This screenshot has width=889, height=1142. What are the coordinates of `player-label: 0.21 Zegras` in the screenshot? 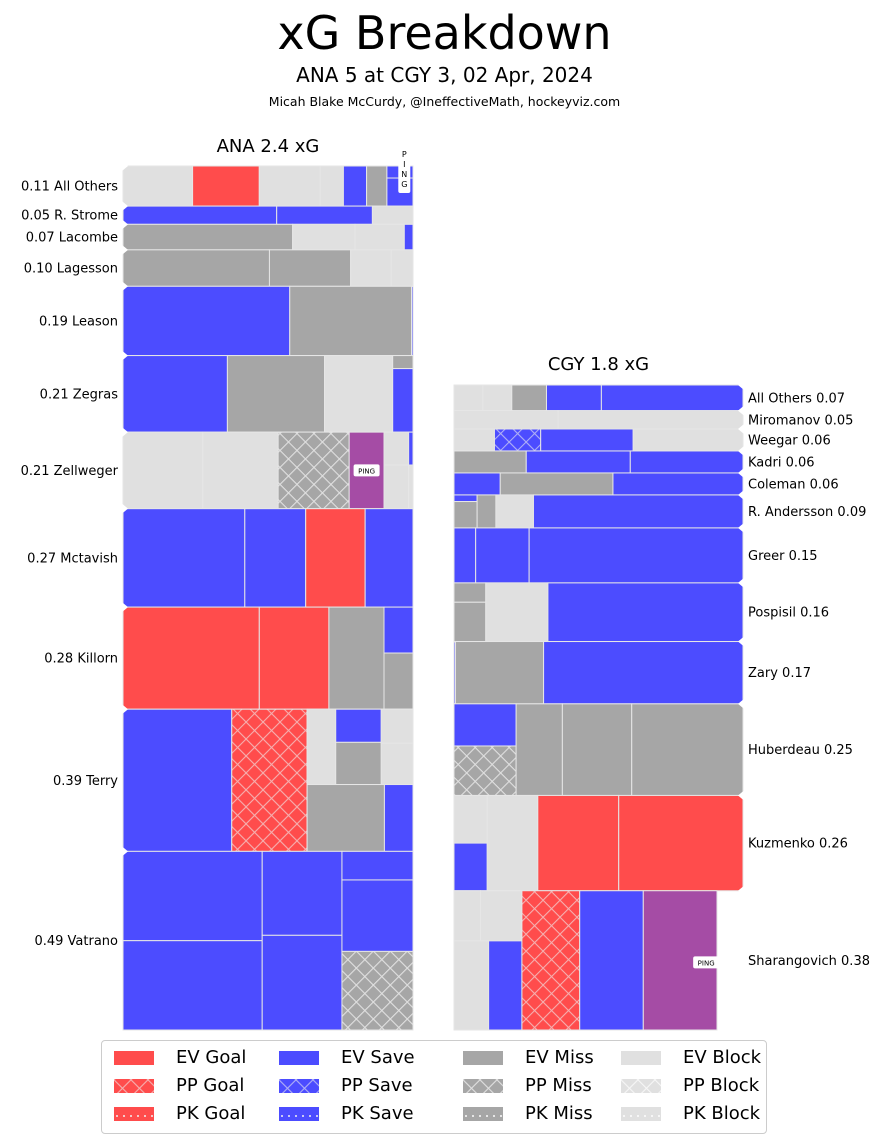 It's located at (79, 394).